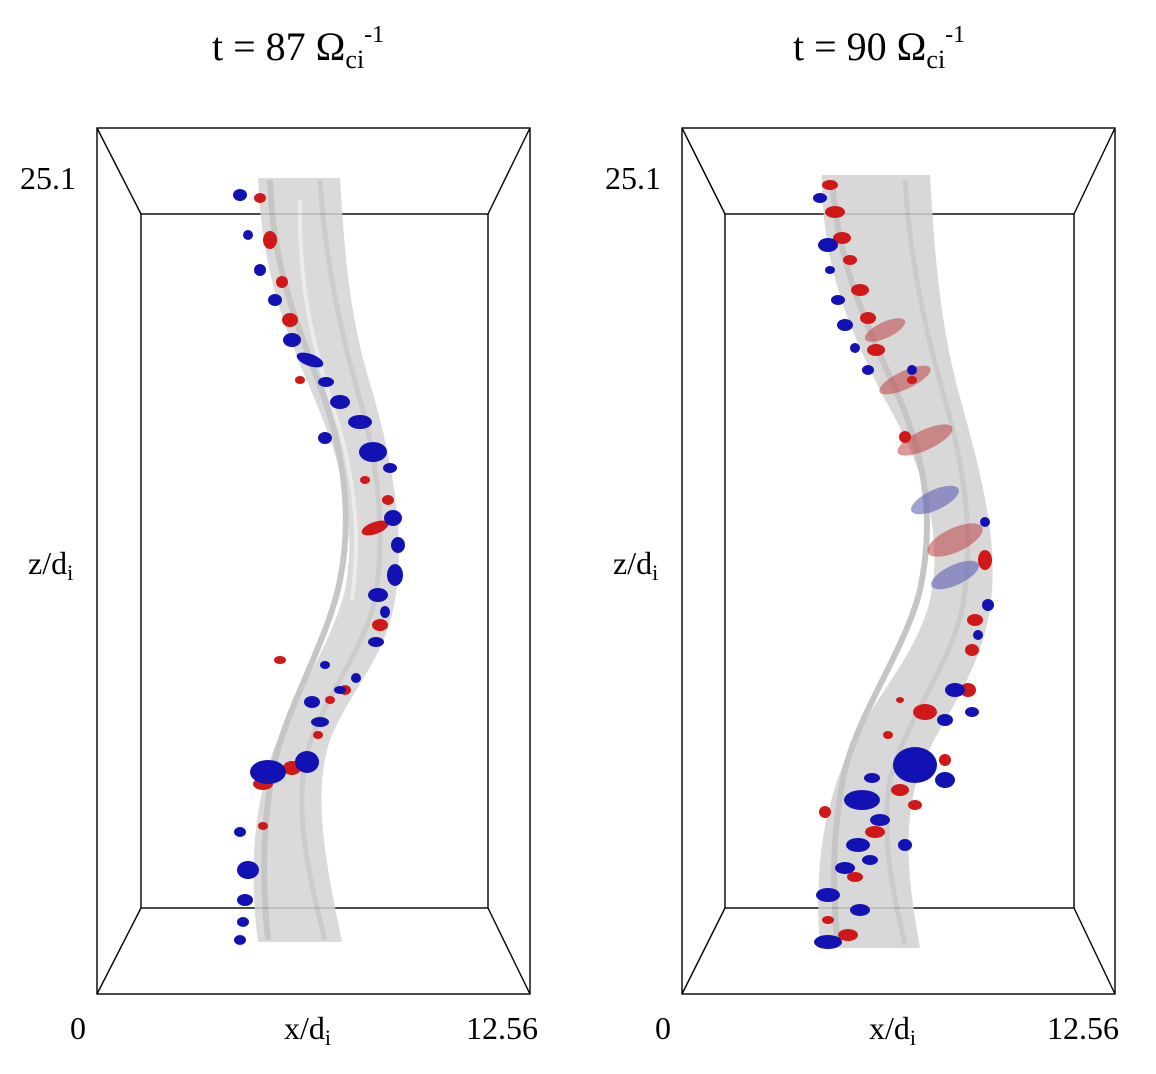 The width and height of the screenshot is (1156, 1074). I want to click on translucent-structures, so click(923, 454).